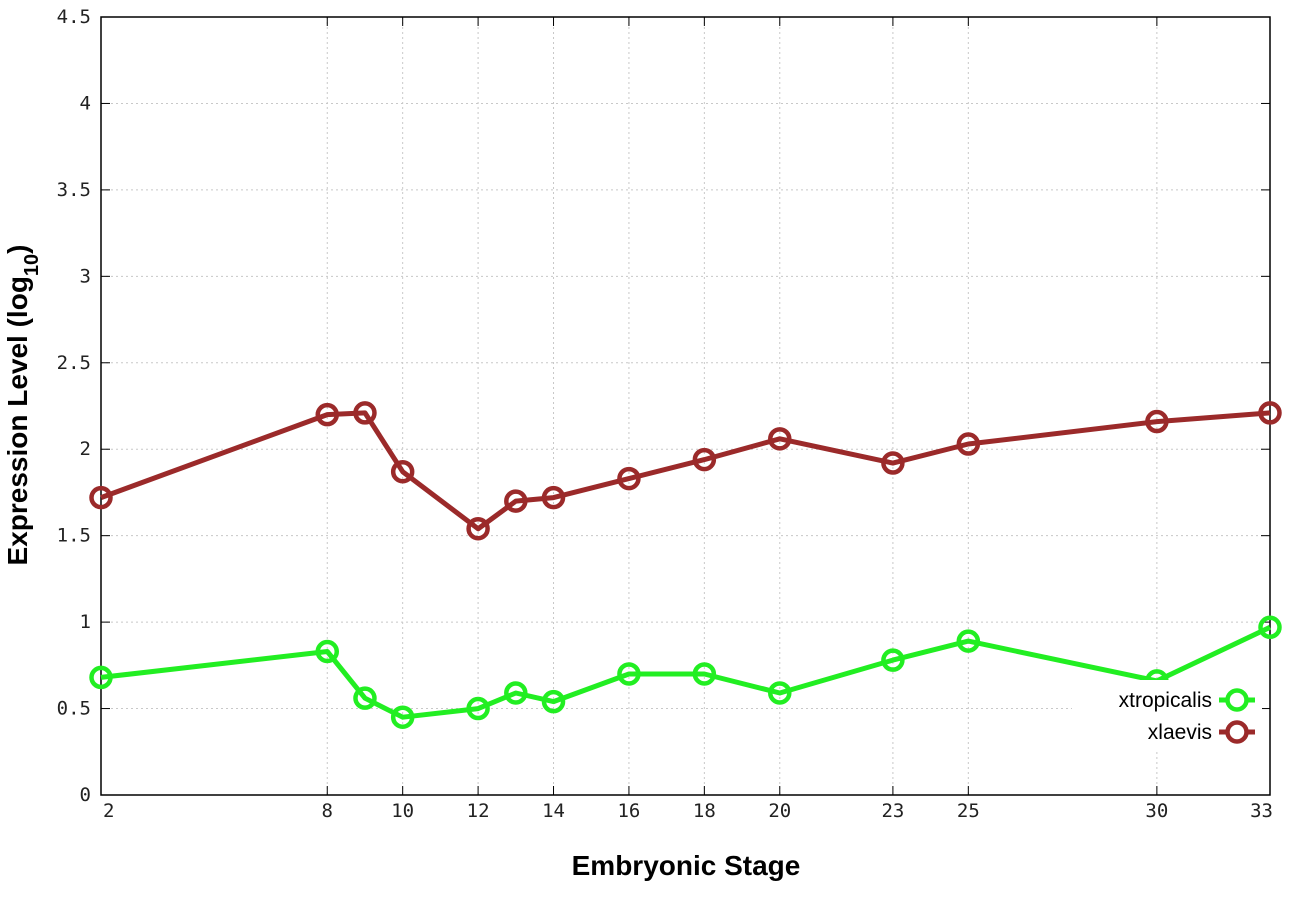  I want to click on y-tick-label: 4, so click(85, 103).